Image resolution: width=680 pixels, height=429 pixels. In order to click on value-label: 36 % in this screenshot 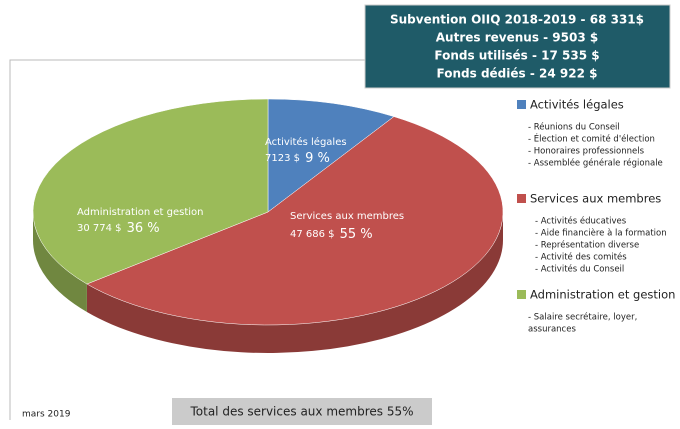, I will do `click(143, 228)`.